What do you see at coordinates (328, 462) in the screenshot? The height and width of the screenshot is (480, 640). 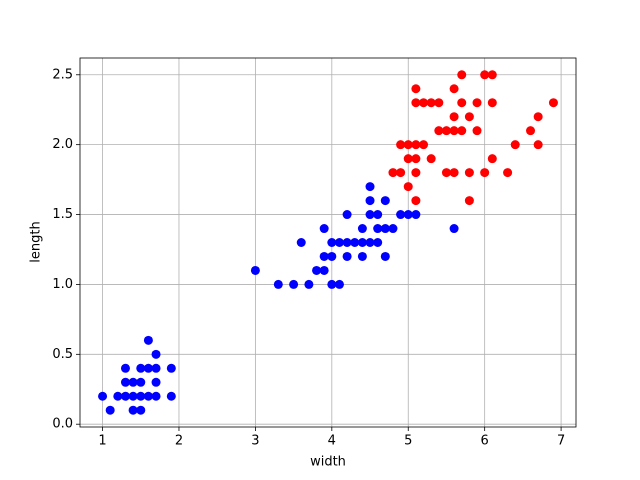 I see `x-axis-label: width` at bounding box center [328, 462].